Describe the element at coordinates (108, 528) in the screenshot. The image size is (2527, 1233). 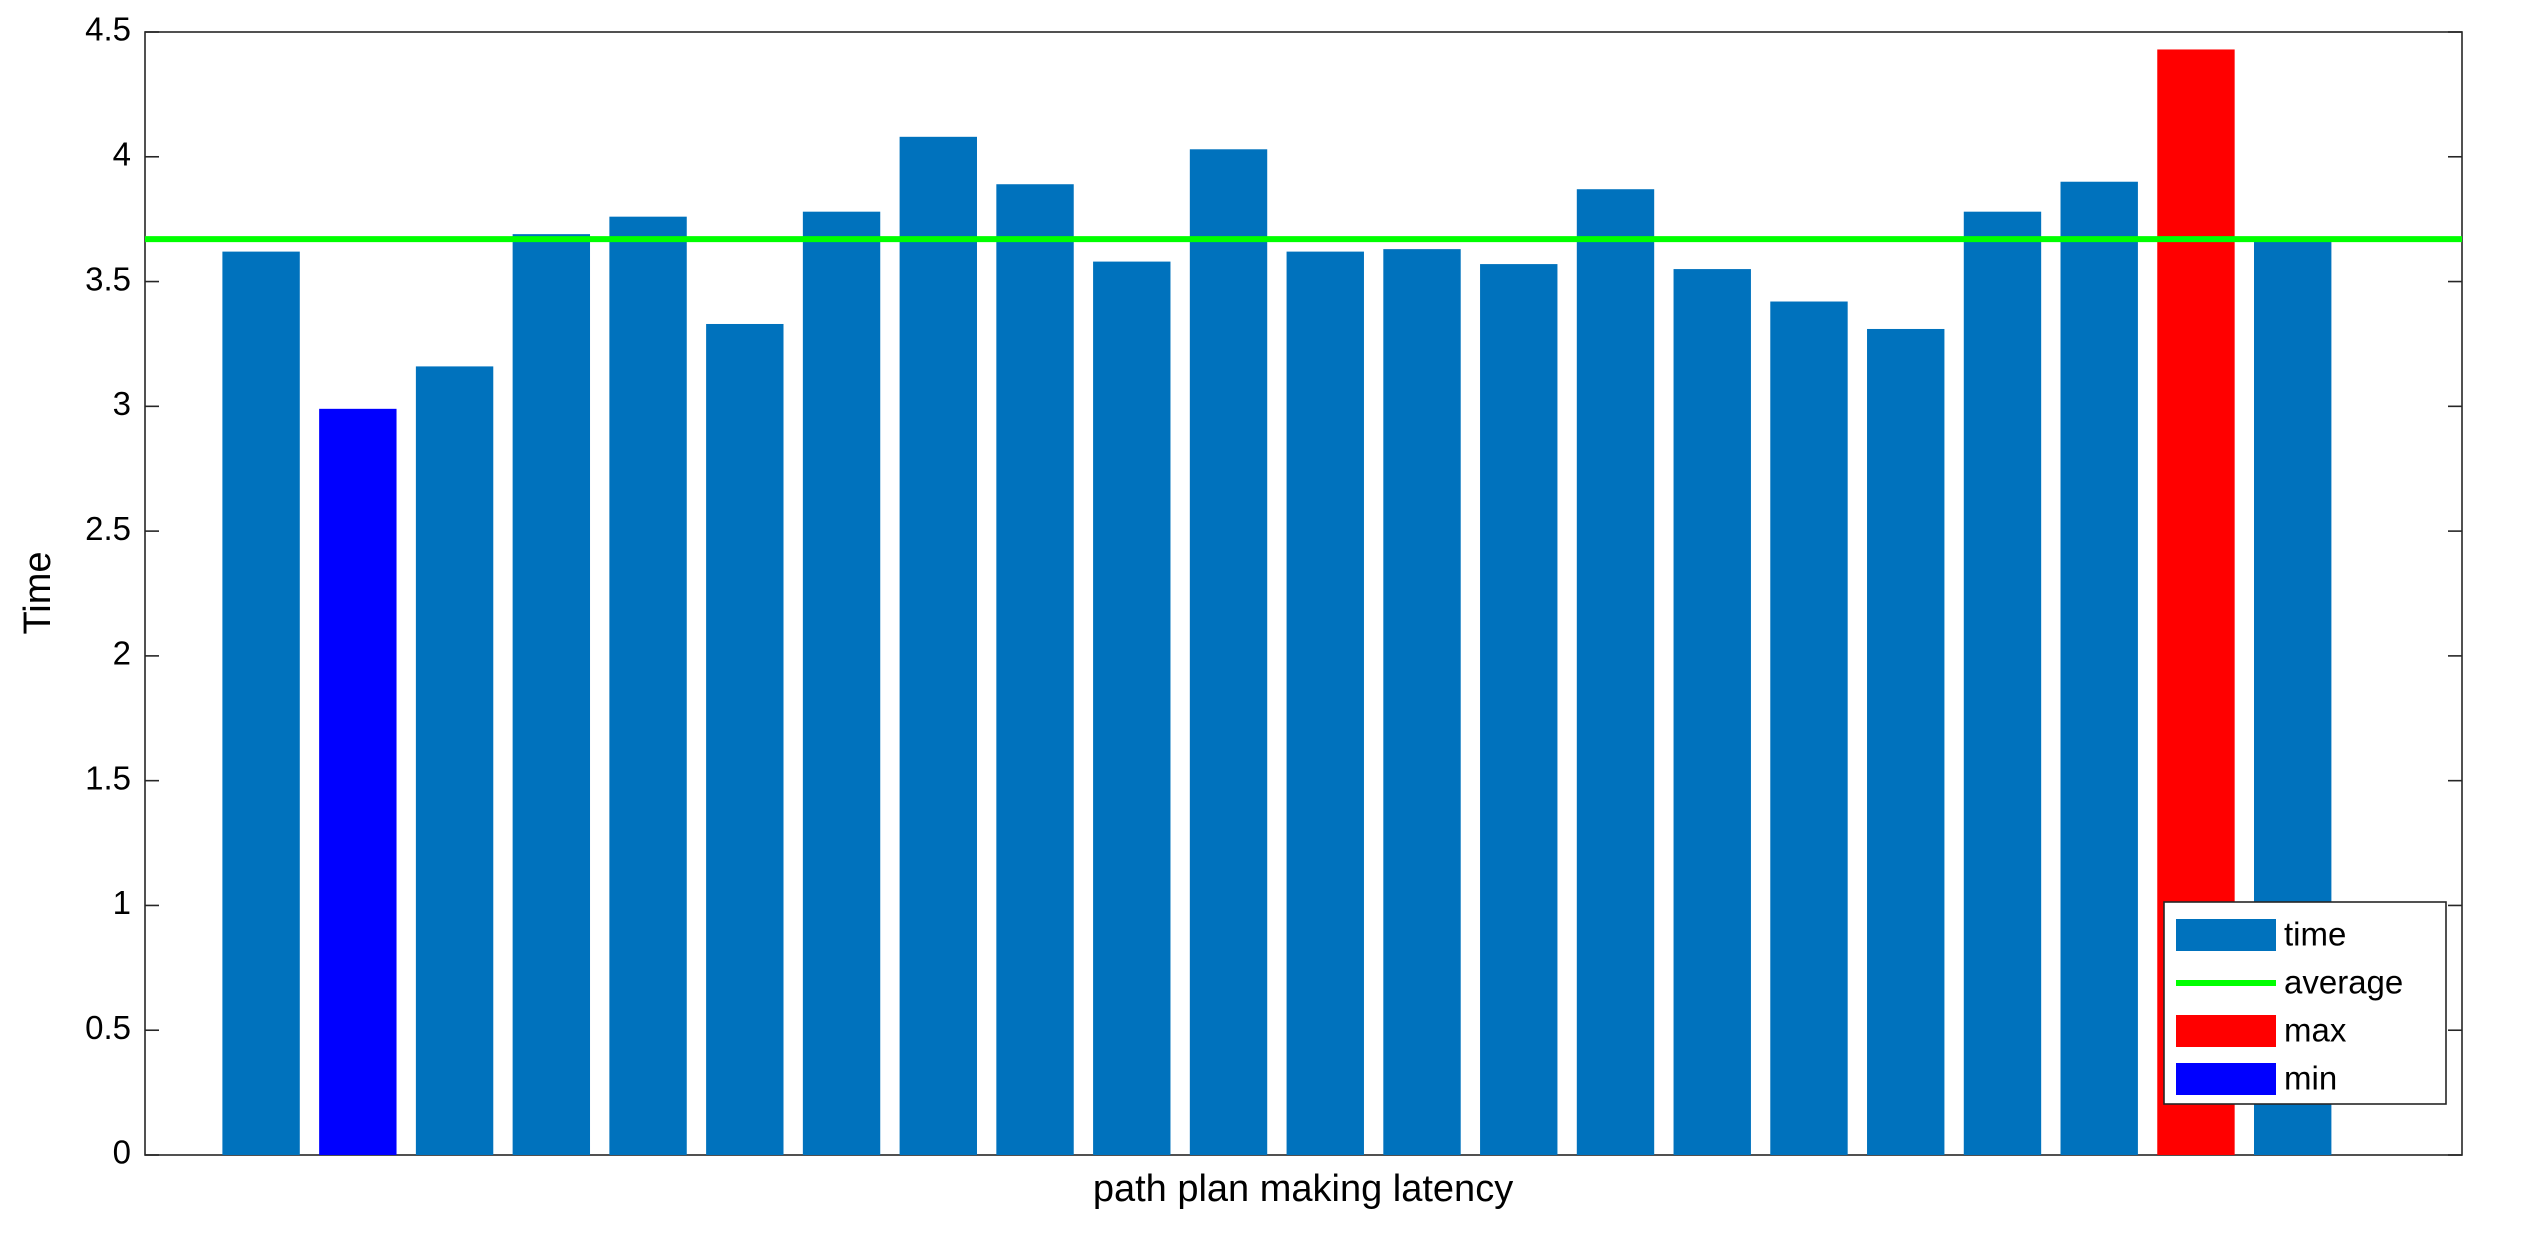
I see `y-tick-label: 2.5` at that location.